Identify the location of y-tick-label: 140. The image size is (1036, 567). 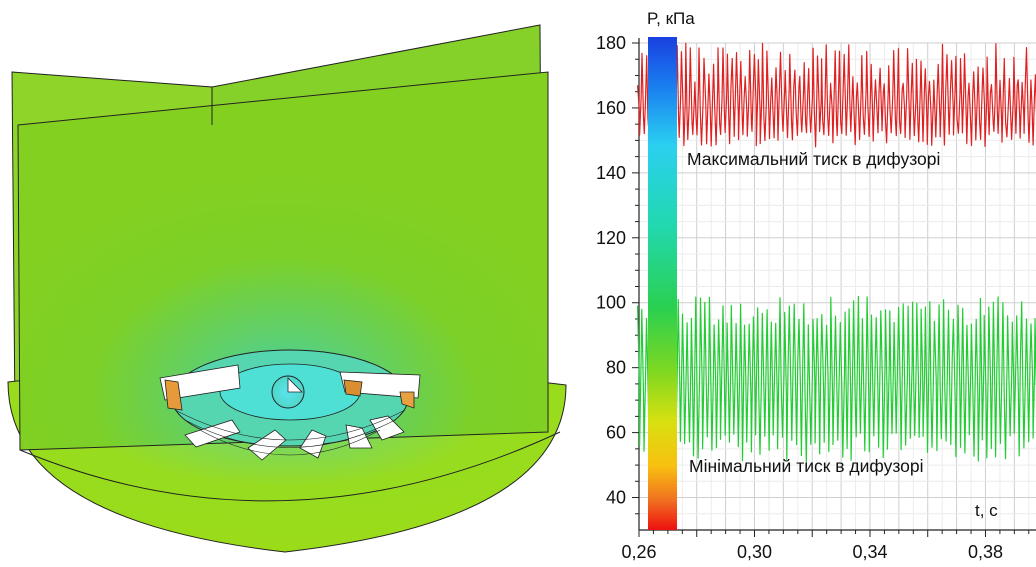
(611, 173).